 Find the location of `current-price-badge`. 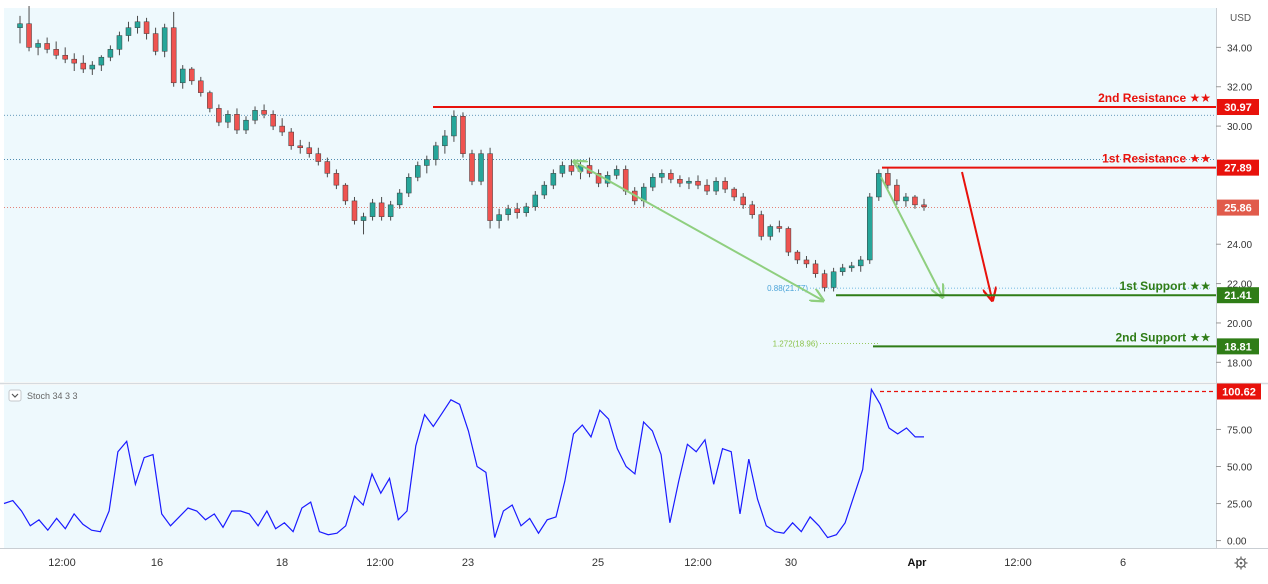

current-price-badge is located at coordinates (1238, 207).